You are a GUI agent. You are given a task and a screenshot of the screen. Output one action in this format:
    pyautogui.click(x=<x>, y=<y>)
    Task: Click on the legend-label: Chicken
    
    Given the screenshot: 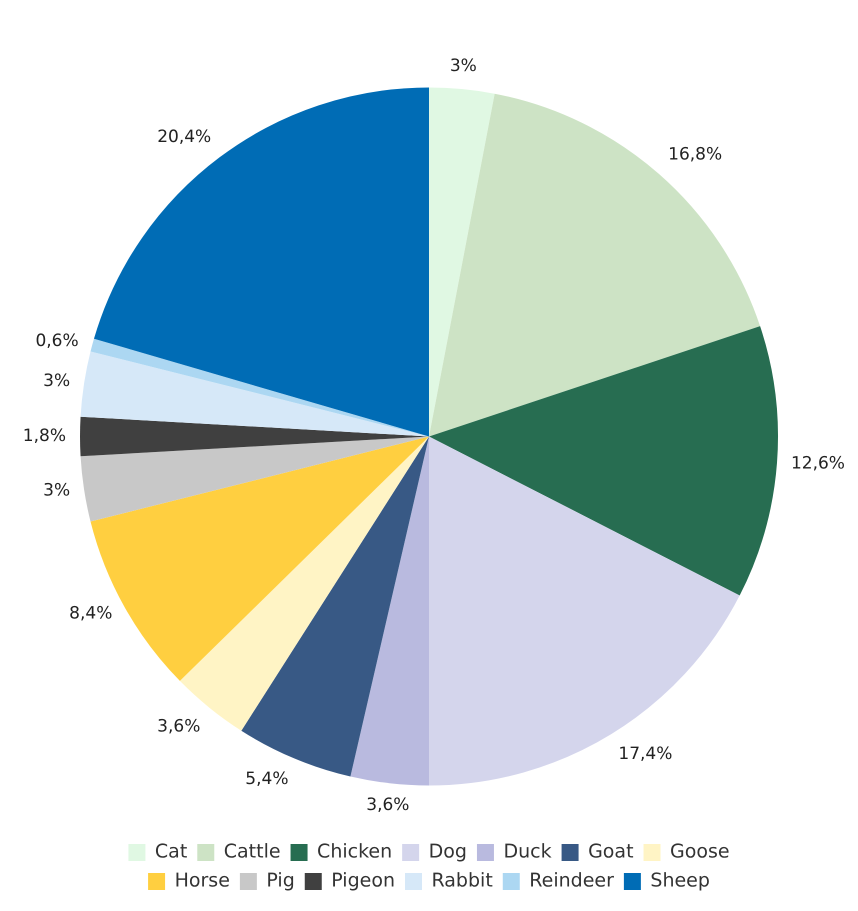 What is the action you would take?
    pyautogui.click(x=354, y=851)
    